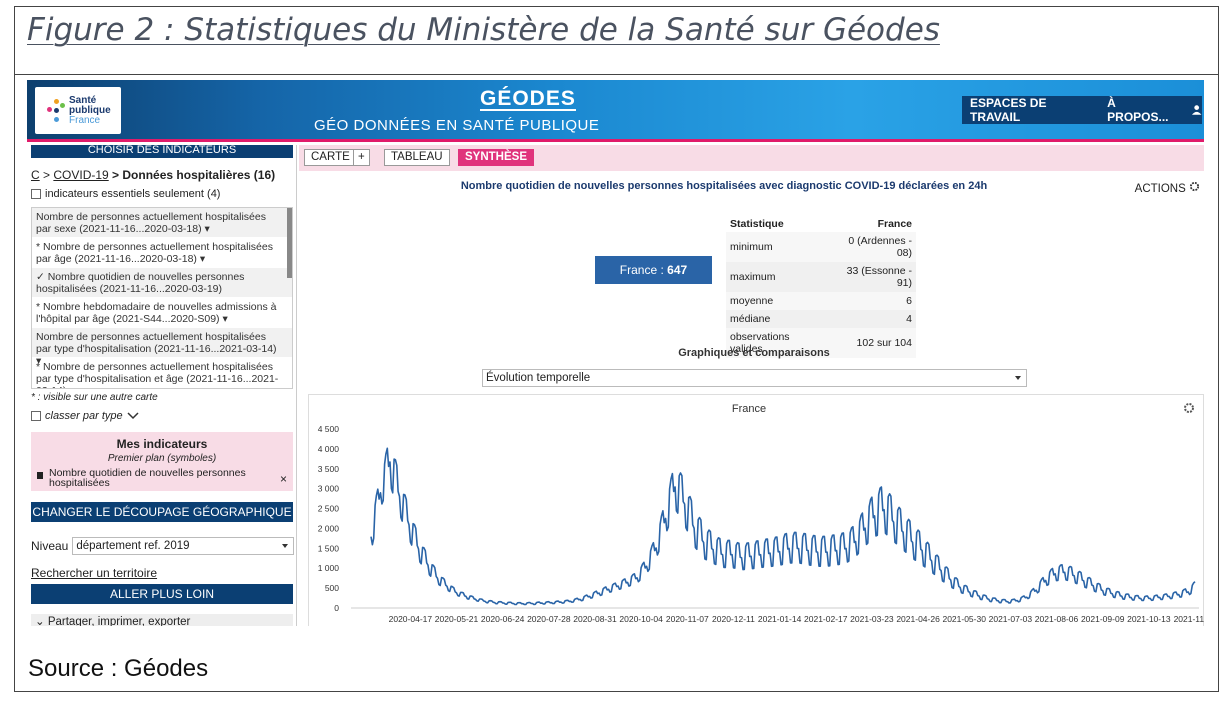 This screenshot has height=703, width=1230. What do you see at coordinates (81, 175) in the screenshot?
I see `breadcrumb-covid: COVID-19` at bounding box center [81, 175].